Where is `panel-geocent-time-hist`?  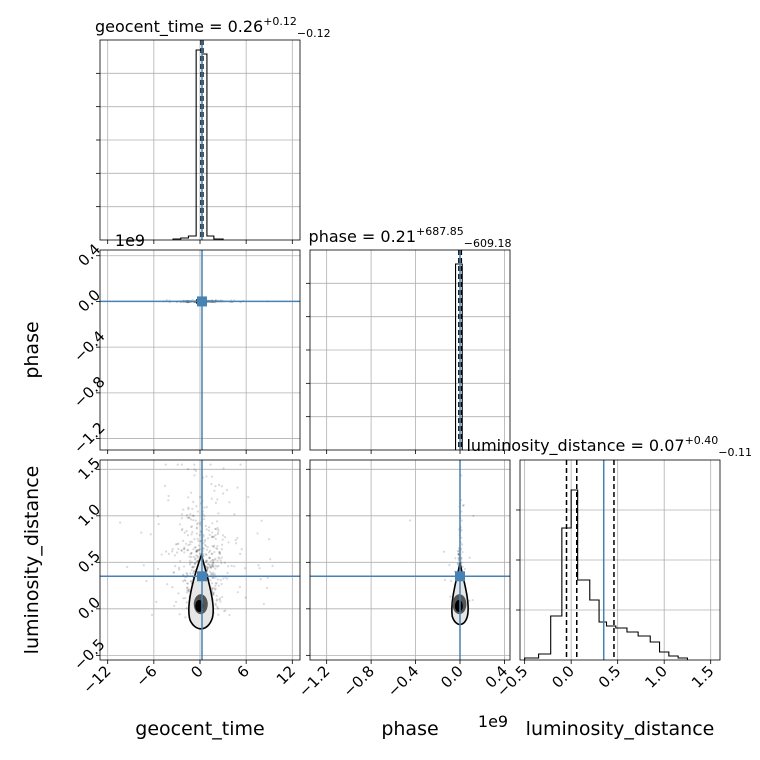 panel-geocent-time-hist is located at coordinates (200, 140).